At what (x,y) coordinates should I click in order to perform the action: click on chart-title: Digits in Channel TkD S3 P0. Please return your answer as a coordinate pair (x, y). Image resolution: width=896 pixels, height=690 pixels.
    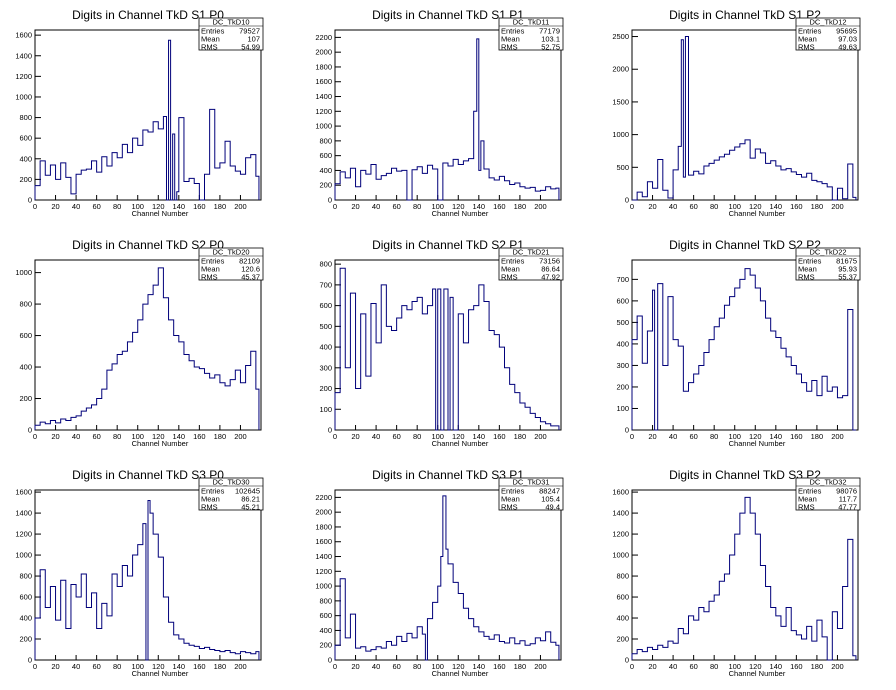
    Looking at the image, I should click on (148, 475).